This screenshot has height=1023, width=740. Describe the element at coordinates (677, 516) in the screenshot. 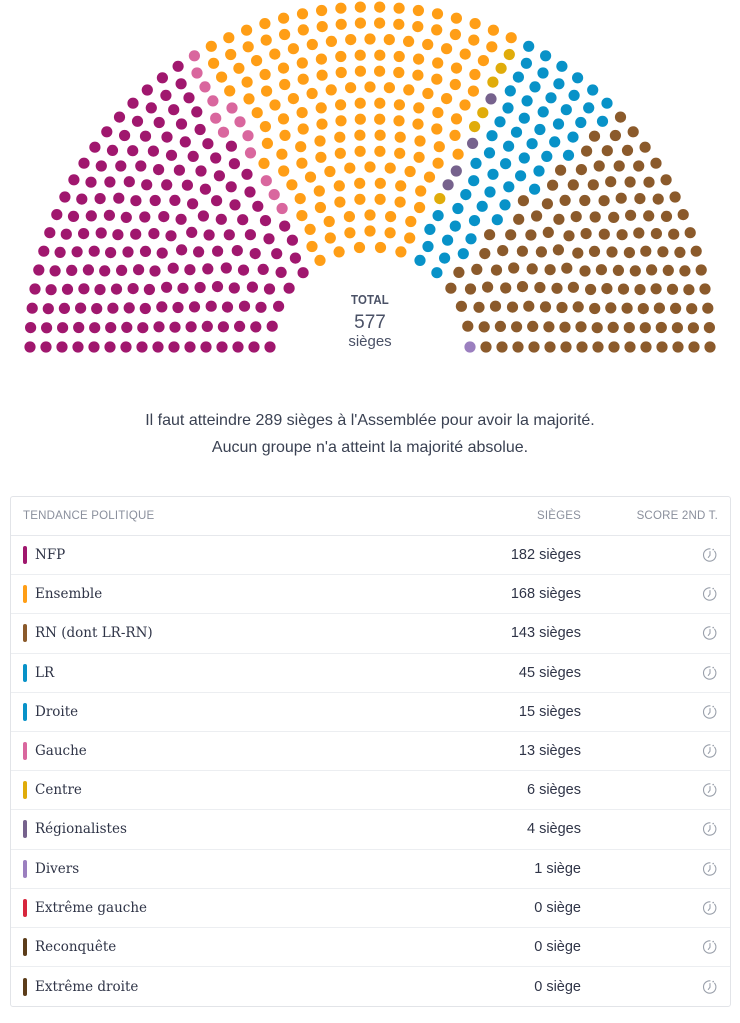

I see `header-score: SCORE 2ND T.` at that location.